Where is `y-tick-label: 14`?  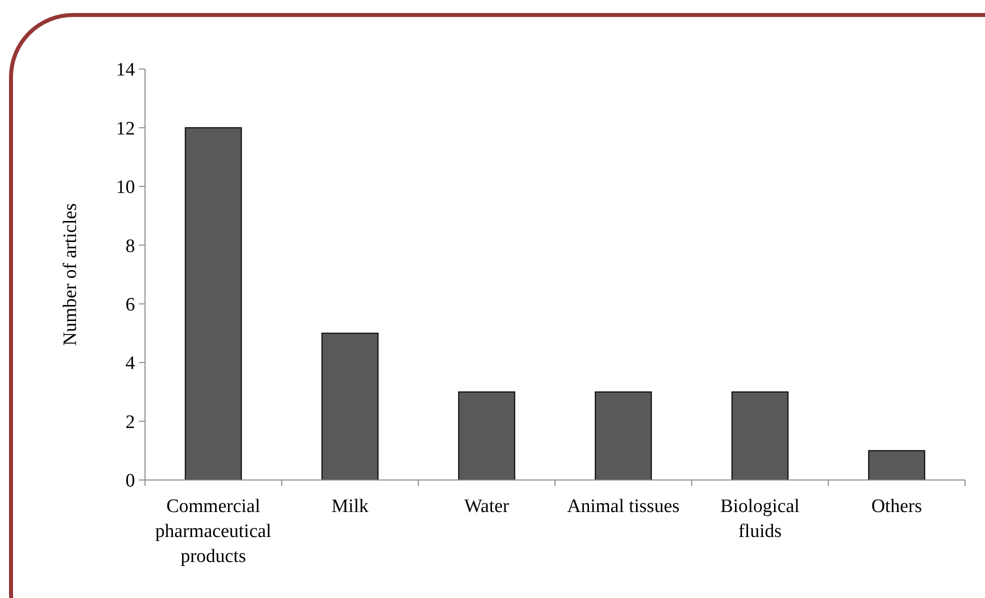 y-tick-label: 14 is located at coordinates (126, 70).